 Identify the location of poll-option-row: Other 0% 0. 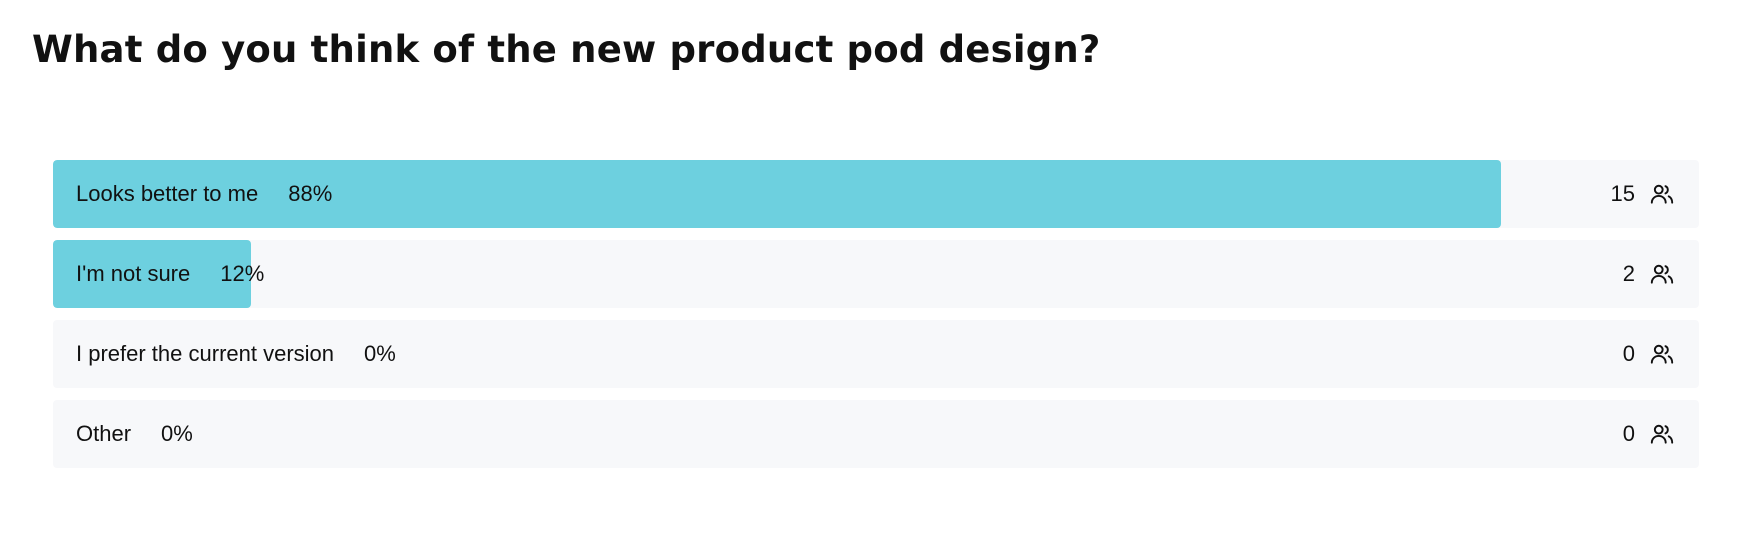
(876, 434).